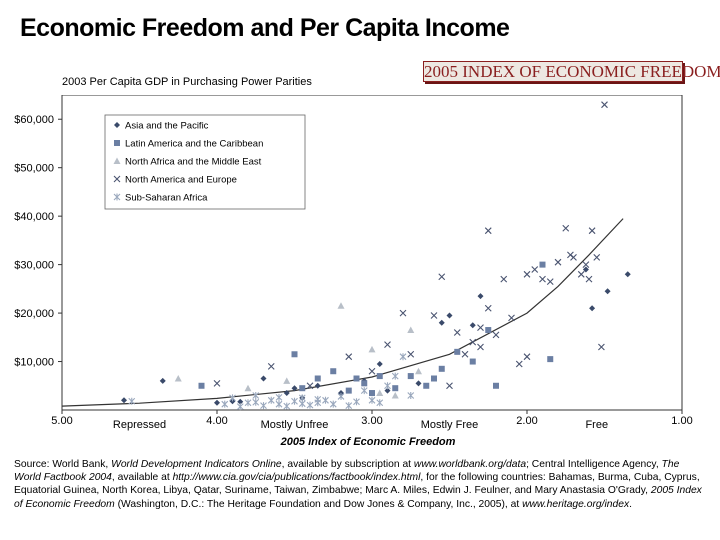 The height and width of the screenshot is (540, 720). Describe the element at coordinates (34, 363) in the screenshot. I see `y-tick-label: $10,000` at that location.